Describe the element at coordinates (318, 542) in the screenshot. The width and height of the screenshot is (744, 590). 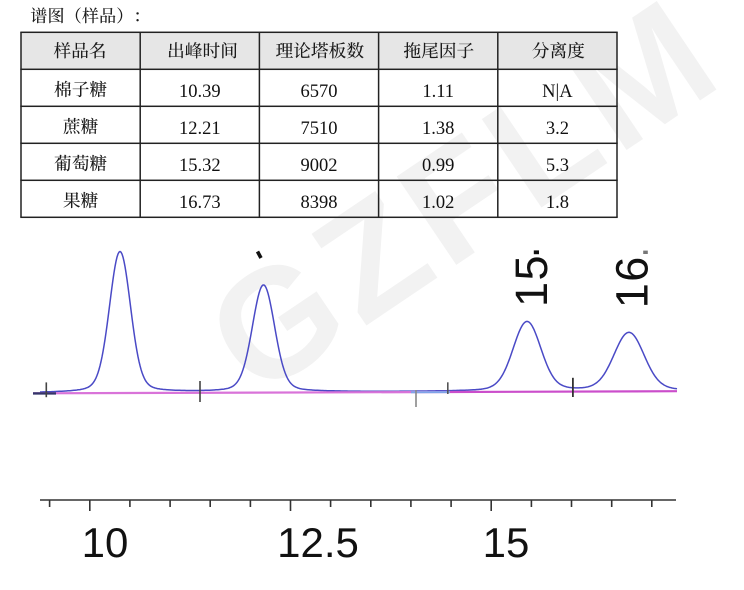
I see `svg-text: 12.5` at that location.